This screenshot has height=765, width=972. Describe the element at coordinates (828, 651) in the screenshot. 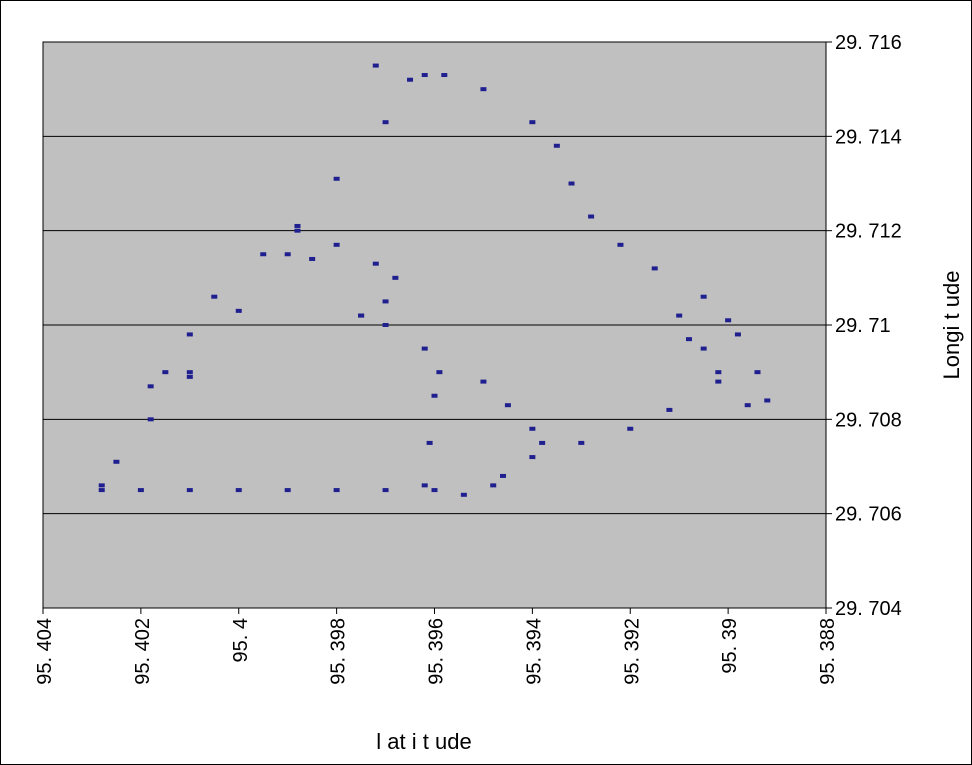

I see `x-tick-label: 95. 388` at that location.